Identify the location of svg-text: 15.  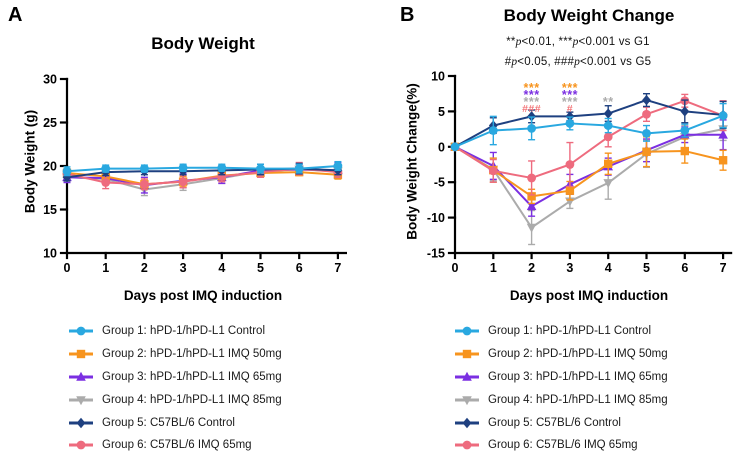
(50, 210).